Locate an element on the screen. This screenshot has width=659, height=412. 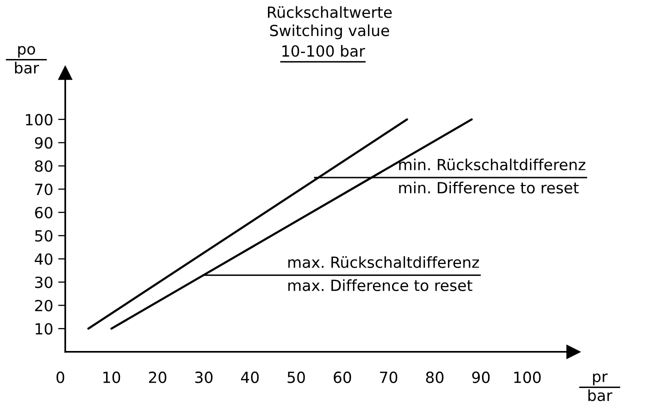
chart-subtitle: 10-100 bar is located at coordinates (324, 50).